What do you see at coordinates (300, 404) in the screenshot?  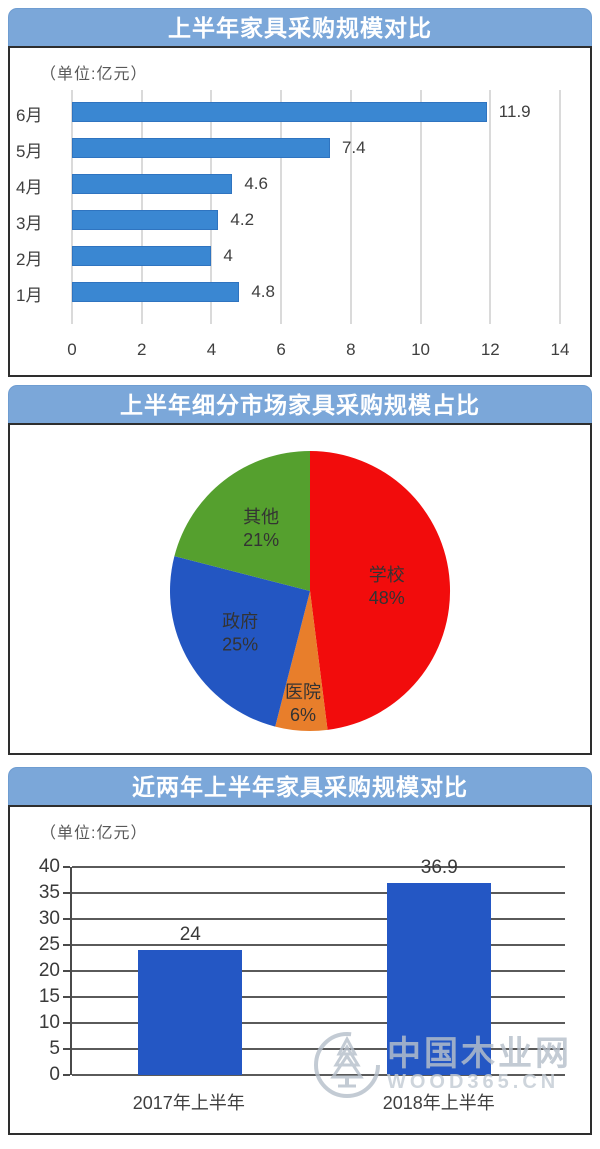 I see `pie-chart-title: 上半年细分市场家具采购规模占比` at bounding box center [300, 404].